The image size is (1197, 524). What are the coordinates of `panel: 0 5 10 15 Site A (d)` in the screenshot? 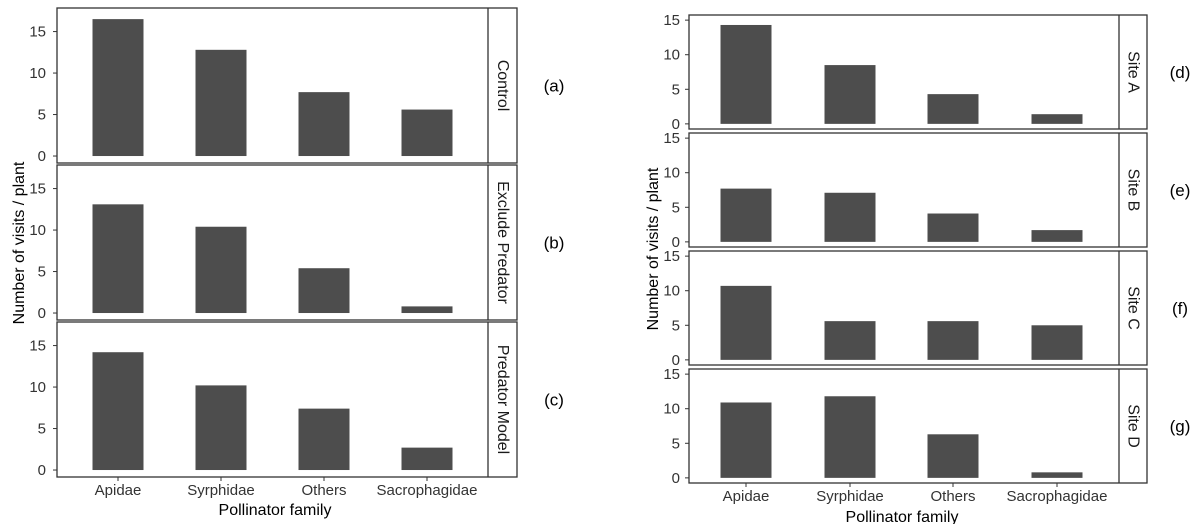 It's located at (926, 72).